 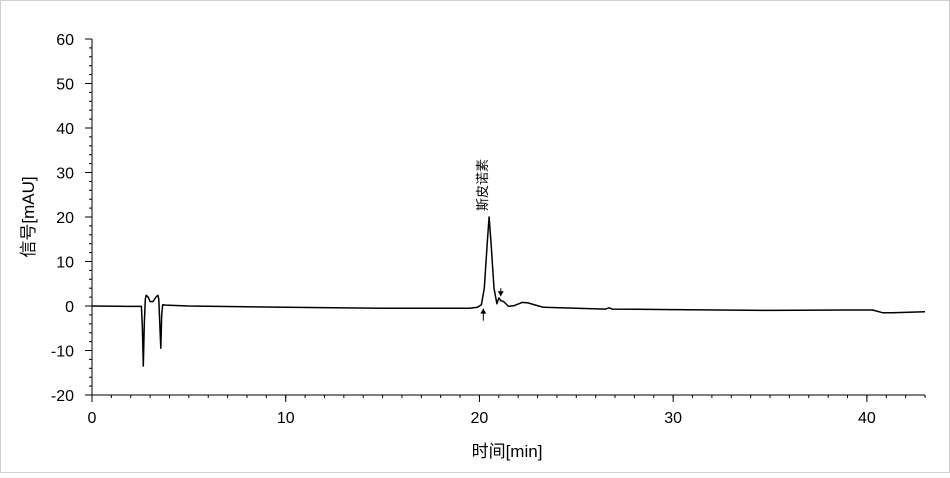 What do you see at coordinates (480, 418) in the screenshot?
I see `x-tick-label: 20` at bounding box center [480, 418].